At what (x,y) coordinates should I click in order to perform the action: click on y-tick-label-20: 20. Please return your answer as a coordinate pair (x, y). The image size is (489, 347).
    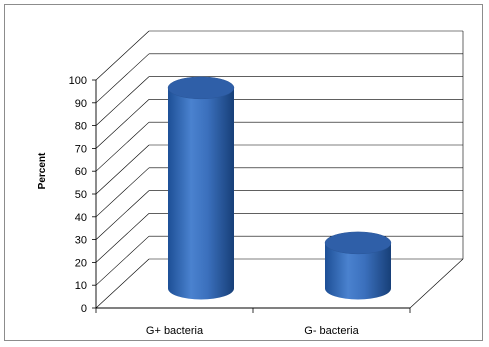
    Looking at the image, I should click on (81, 263).